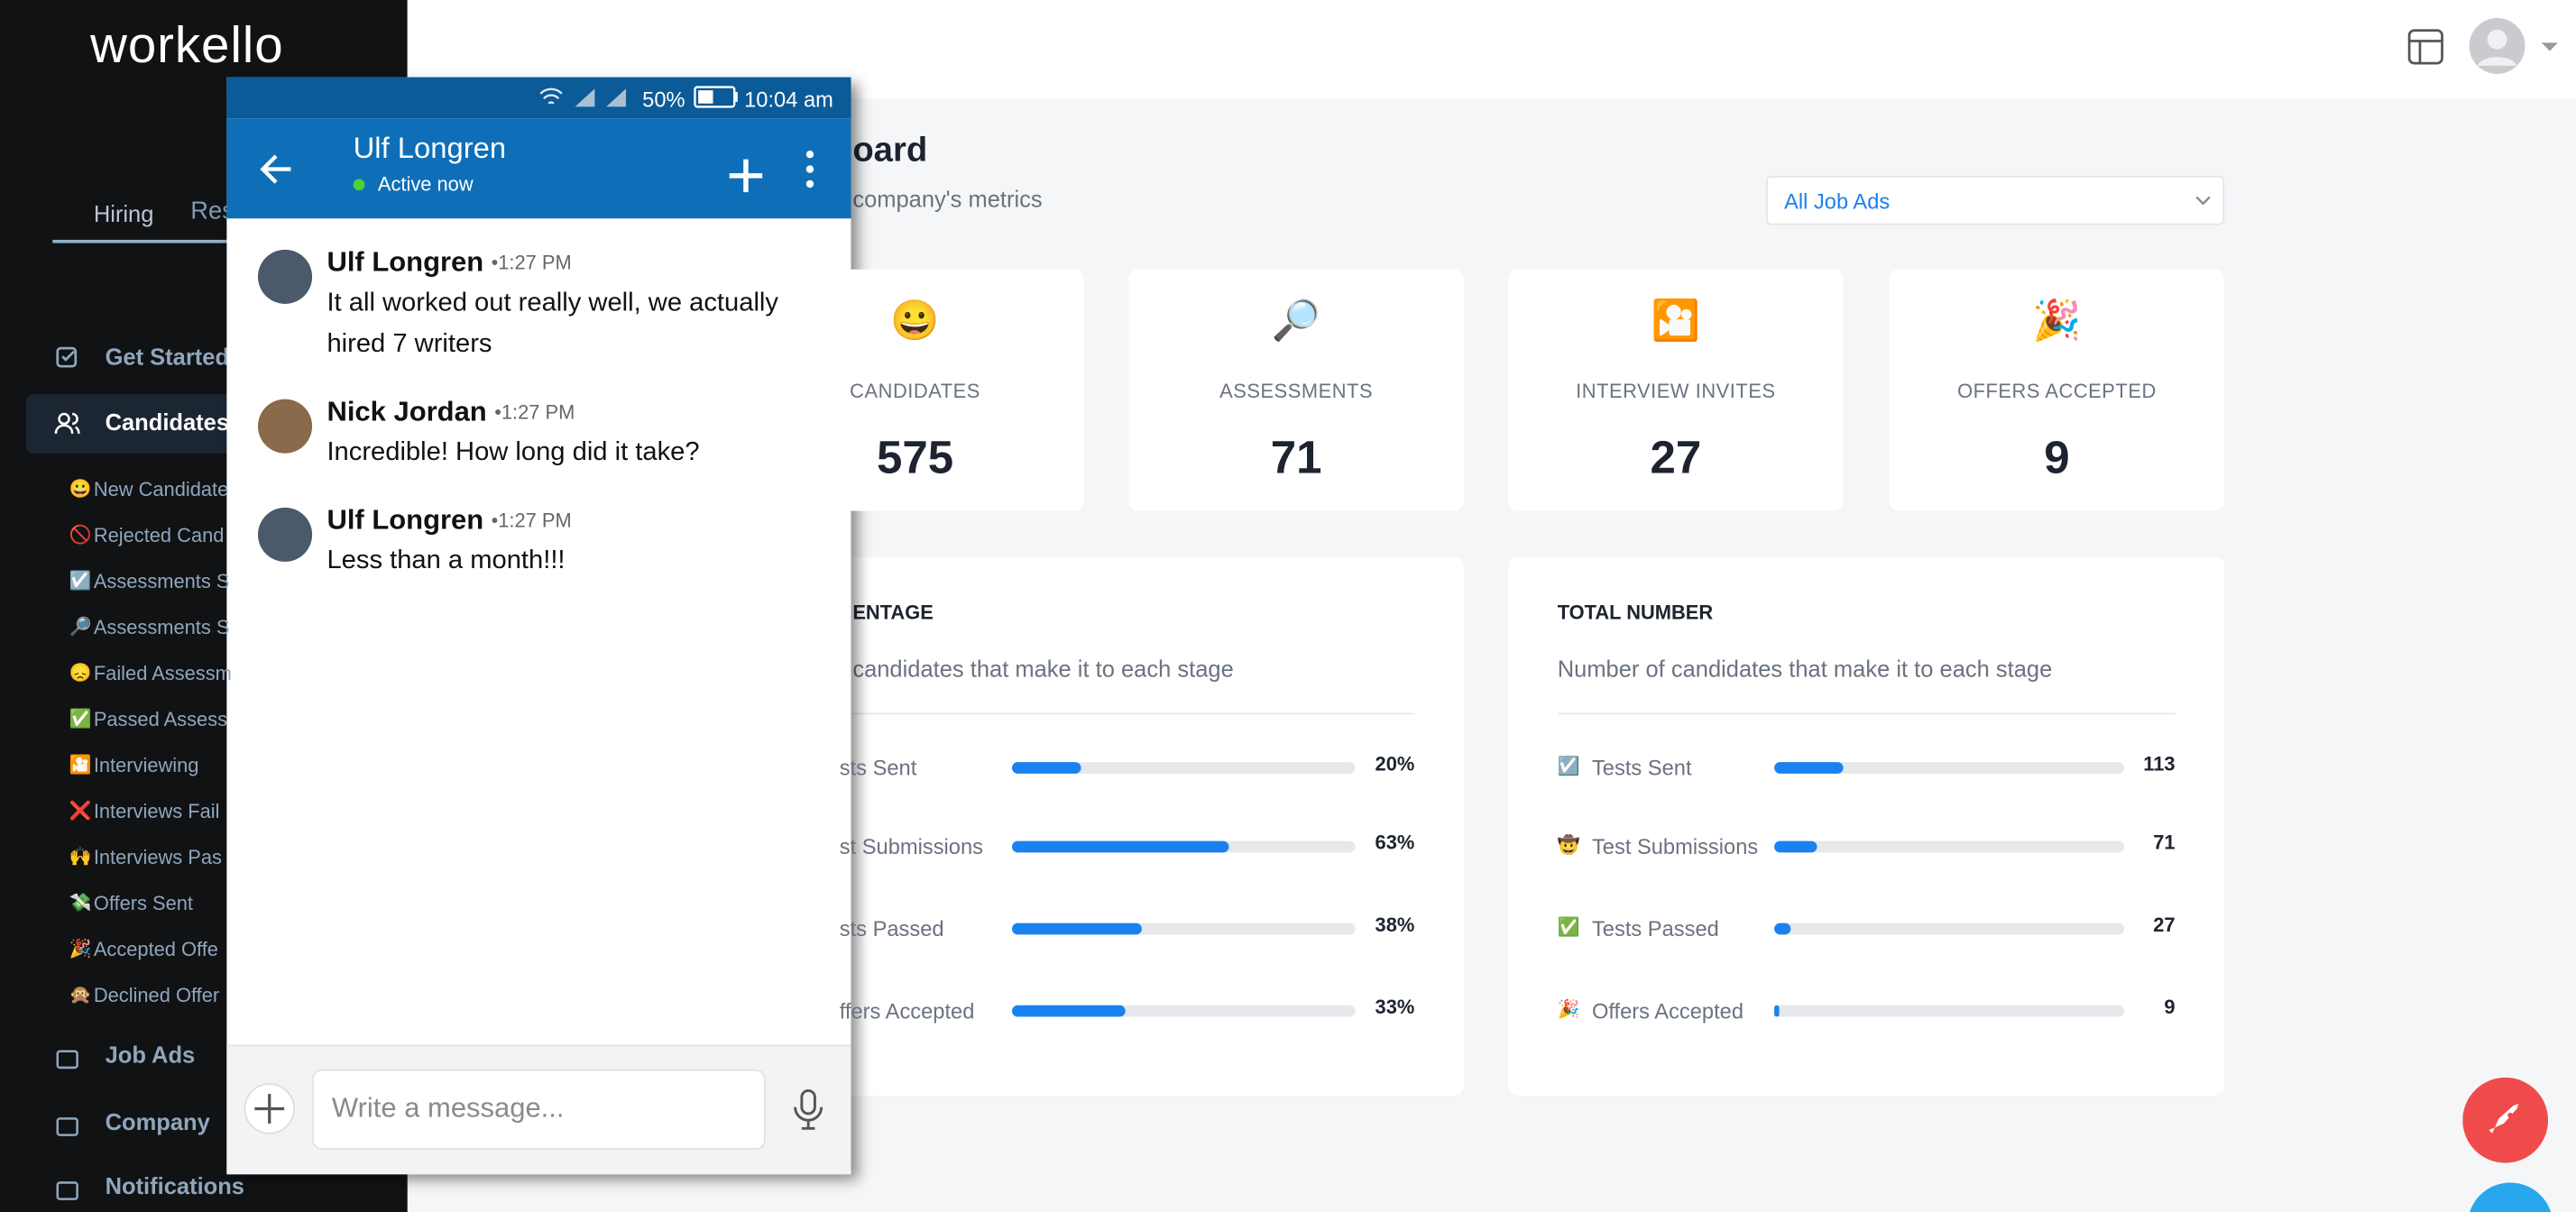 This screenshot has height=1212, width=2576. Describe the element at coordinates (162, 674) in the screenshot. I see `sub-nav-item: Failed Assessm` at that location.